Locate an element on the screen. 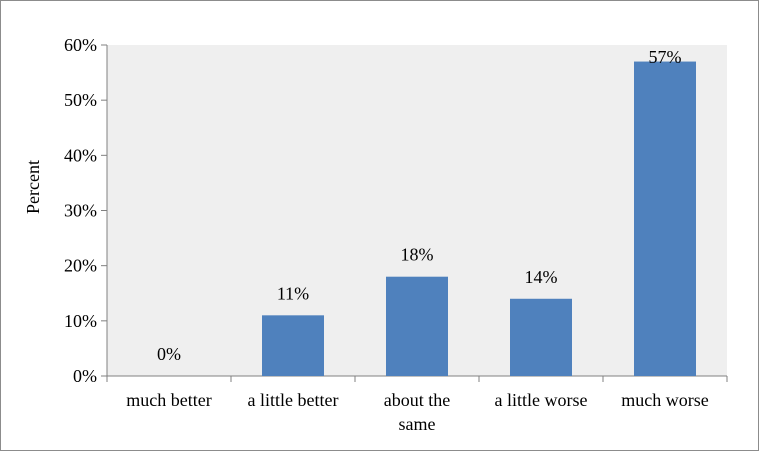 The height and width of the screenshot is (452, 759). x-tick-label: much better is located at coordinates (168, 400).